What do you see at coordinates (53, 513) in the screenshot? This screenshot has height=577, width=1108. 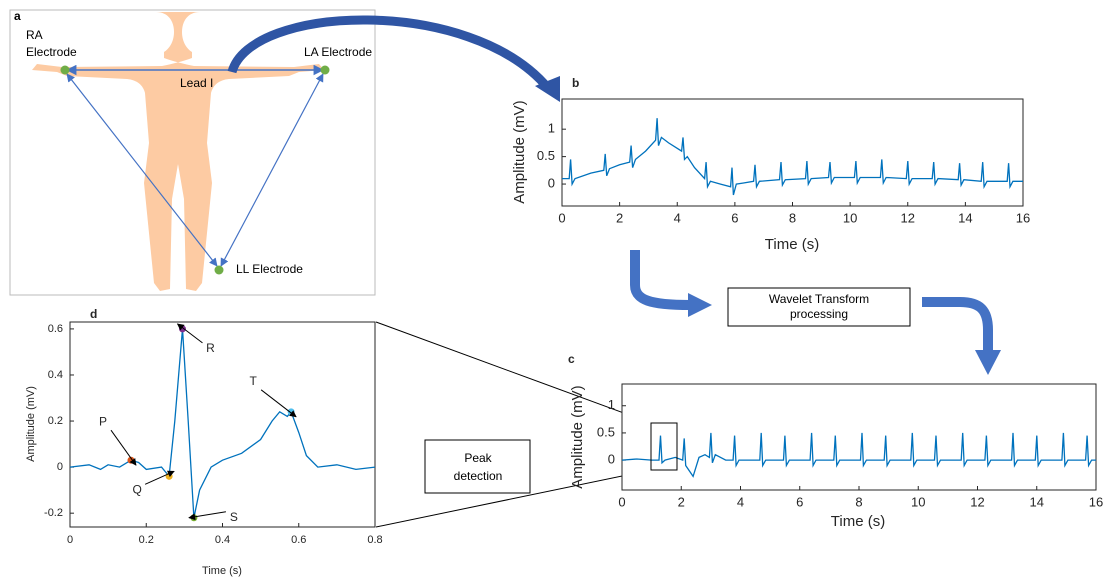 I see `y-tick-label: -0.2` at bounding box center [53, 513].